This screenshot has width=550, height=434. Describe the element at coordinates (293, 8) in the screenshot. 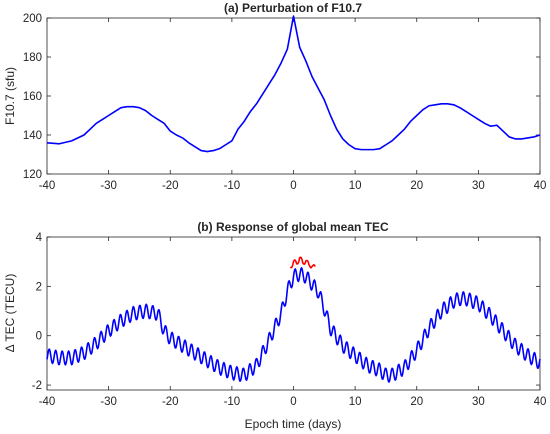

I see `chart-title-a: (a) Perturbation of F10.7` at that location.